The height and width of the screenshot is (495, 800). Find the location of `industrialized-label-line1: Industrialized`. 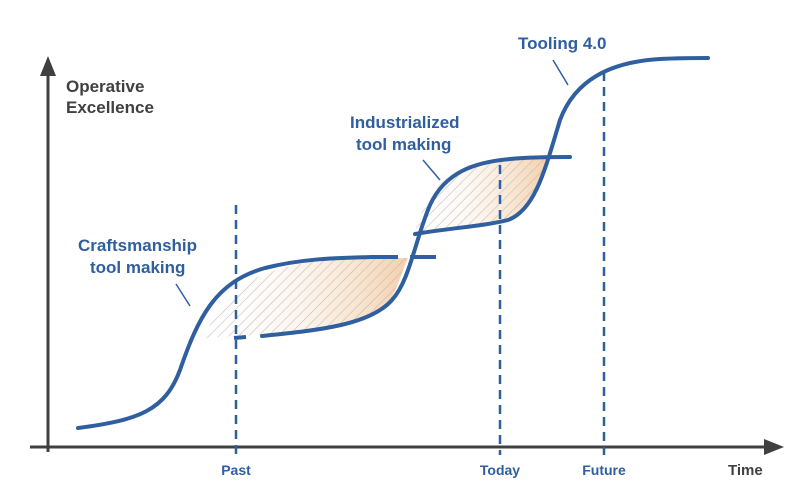

industrialized-label-line1: Industrialized is located at coordinates (405, 122).